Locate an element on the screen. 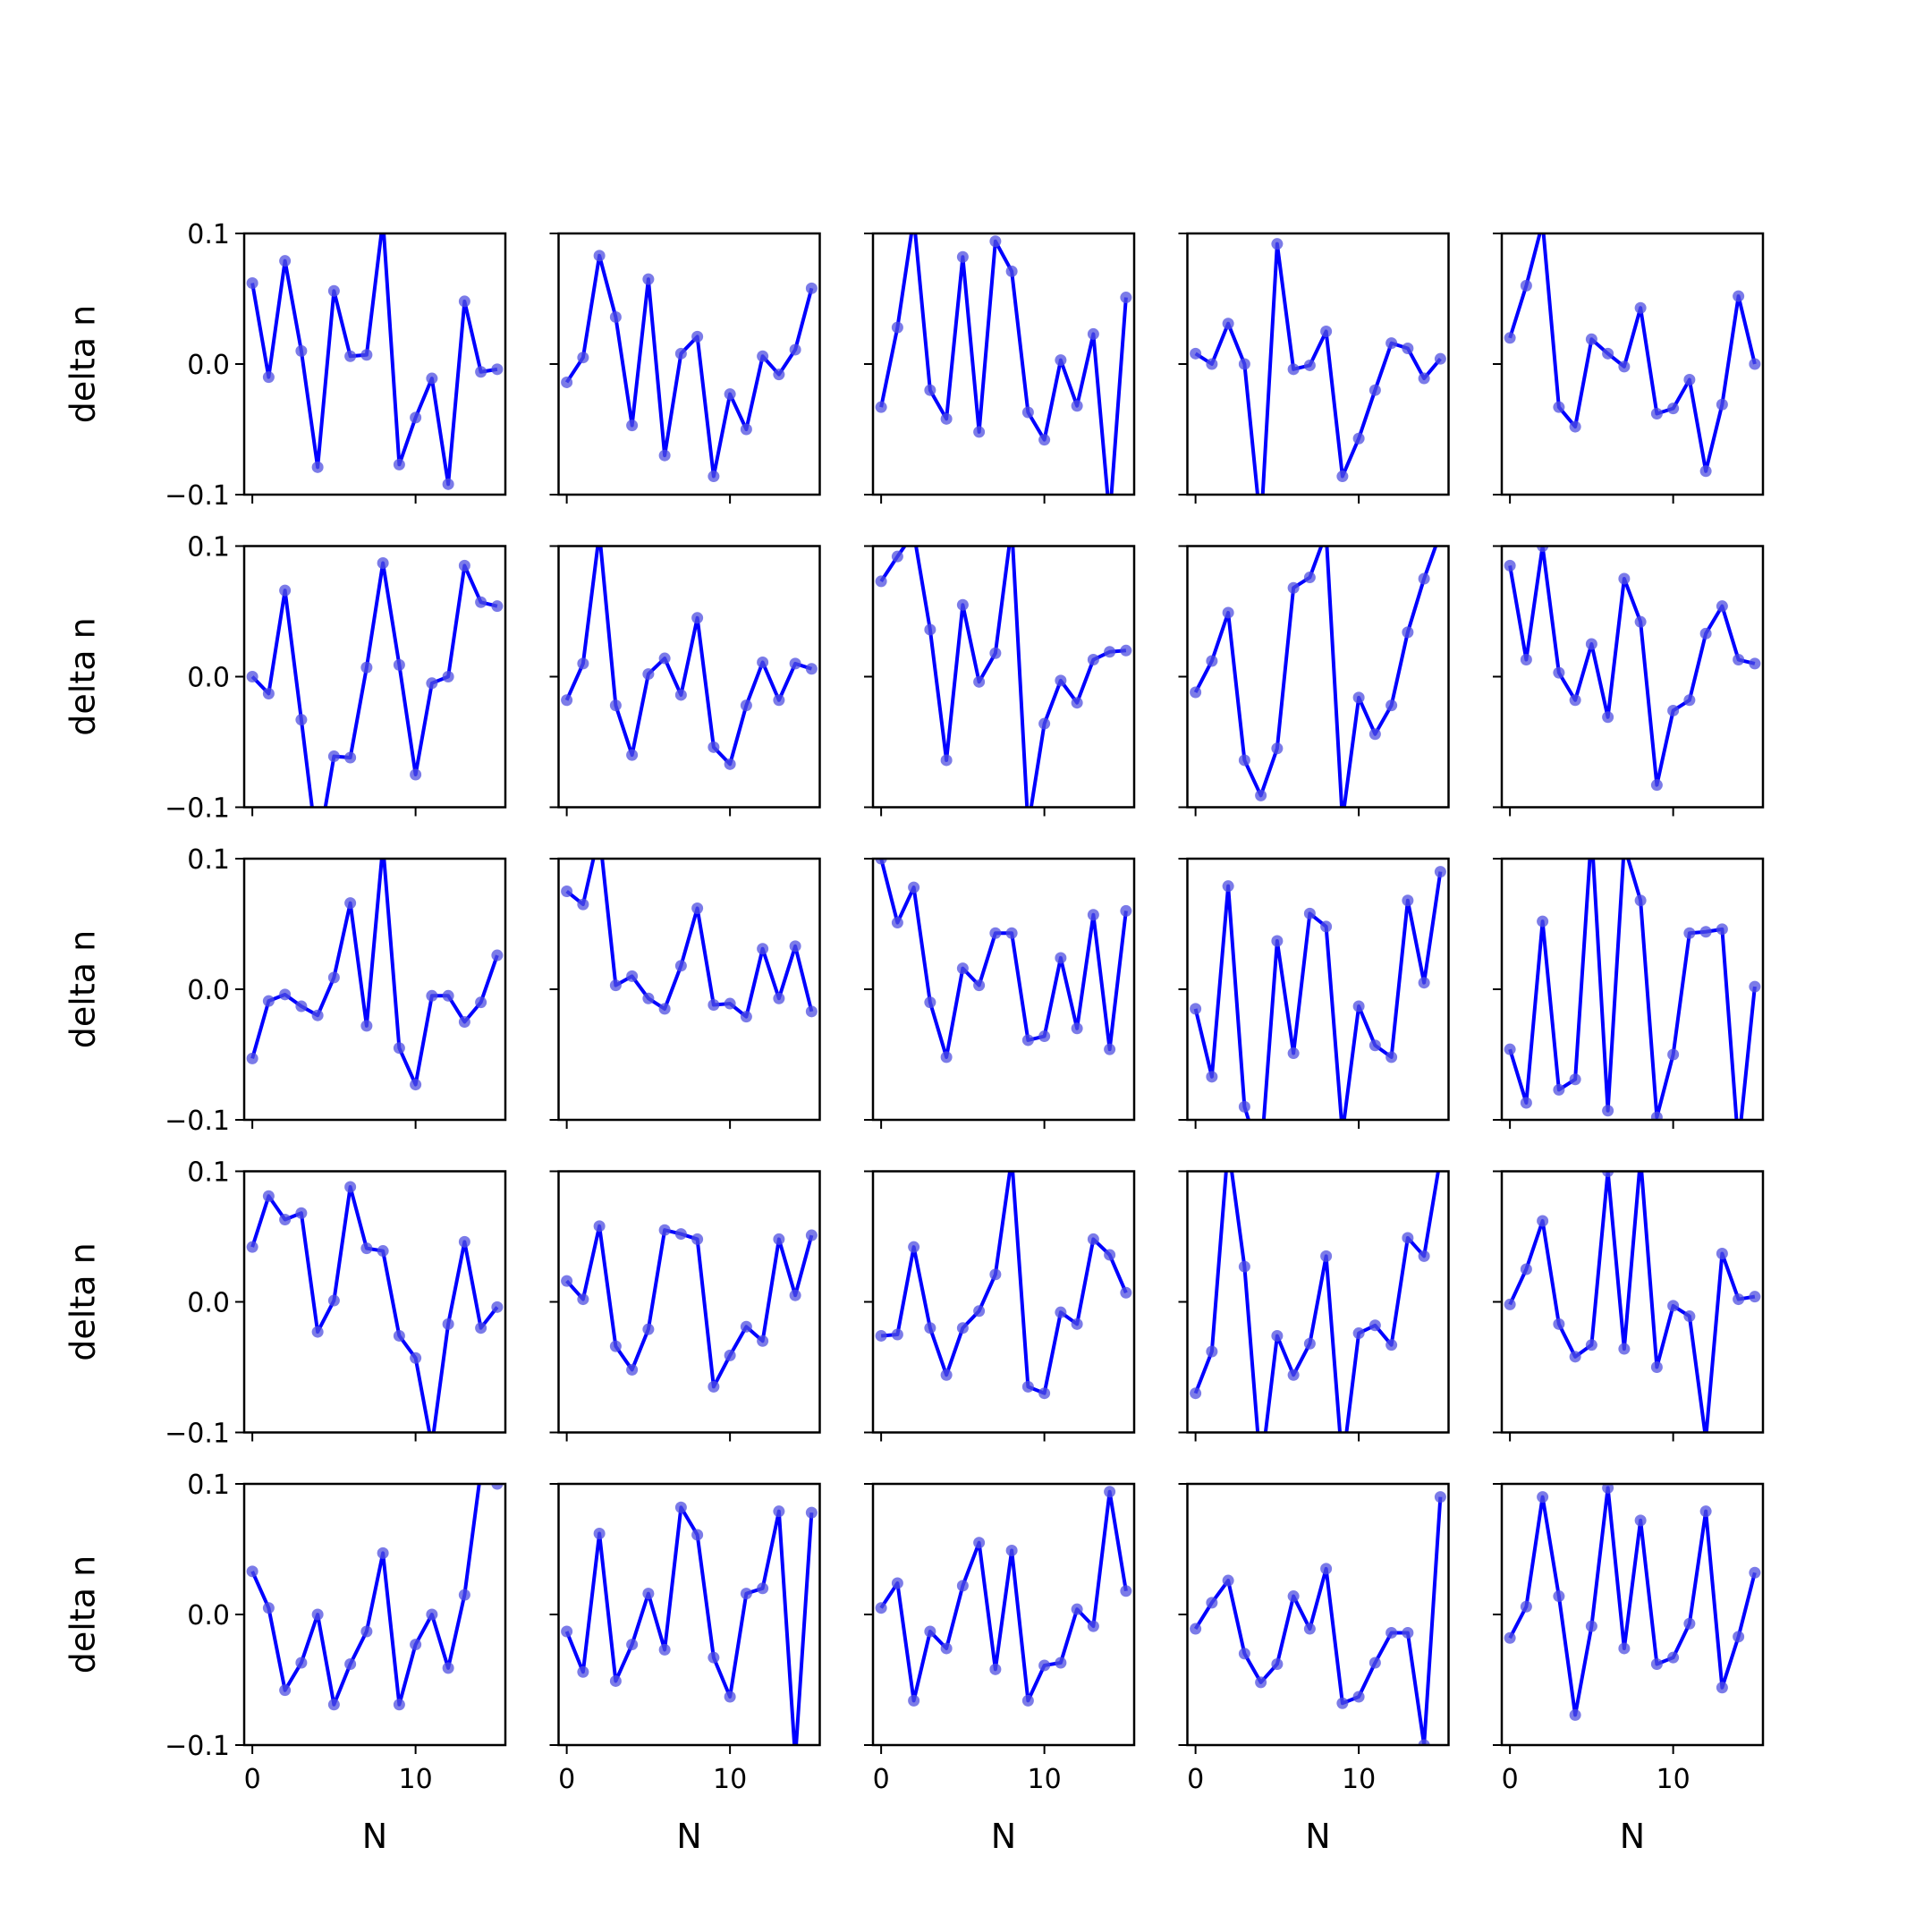 Image resolution: width=1932 pixels, height=1932 pixels. panel-r4-c1: −0.1 0.0 0.1 delta n is located at coordinates (285, 1303).